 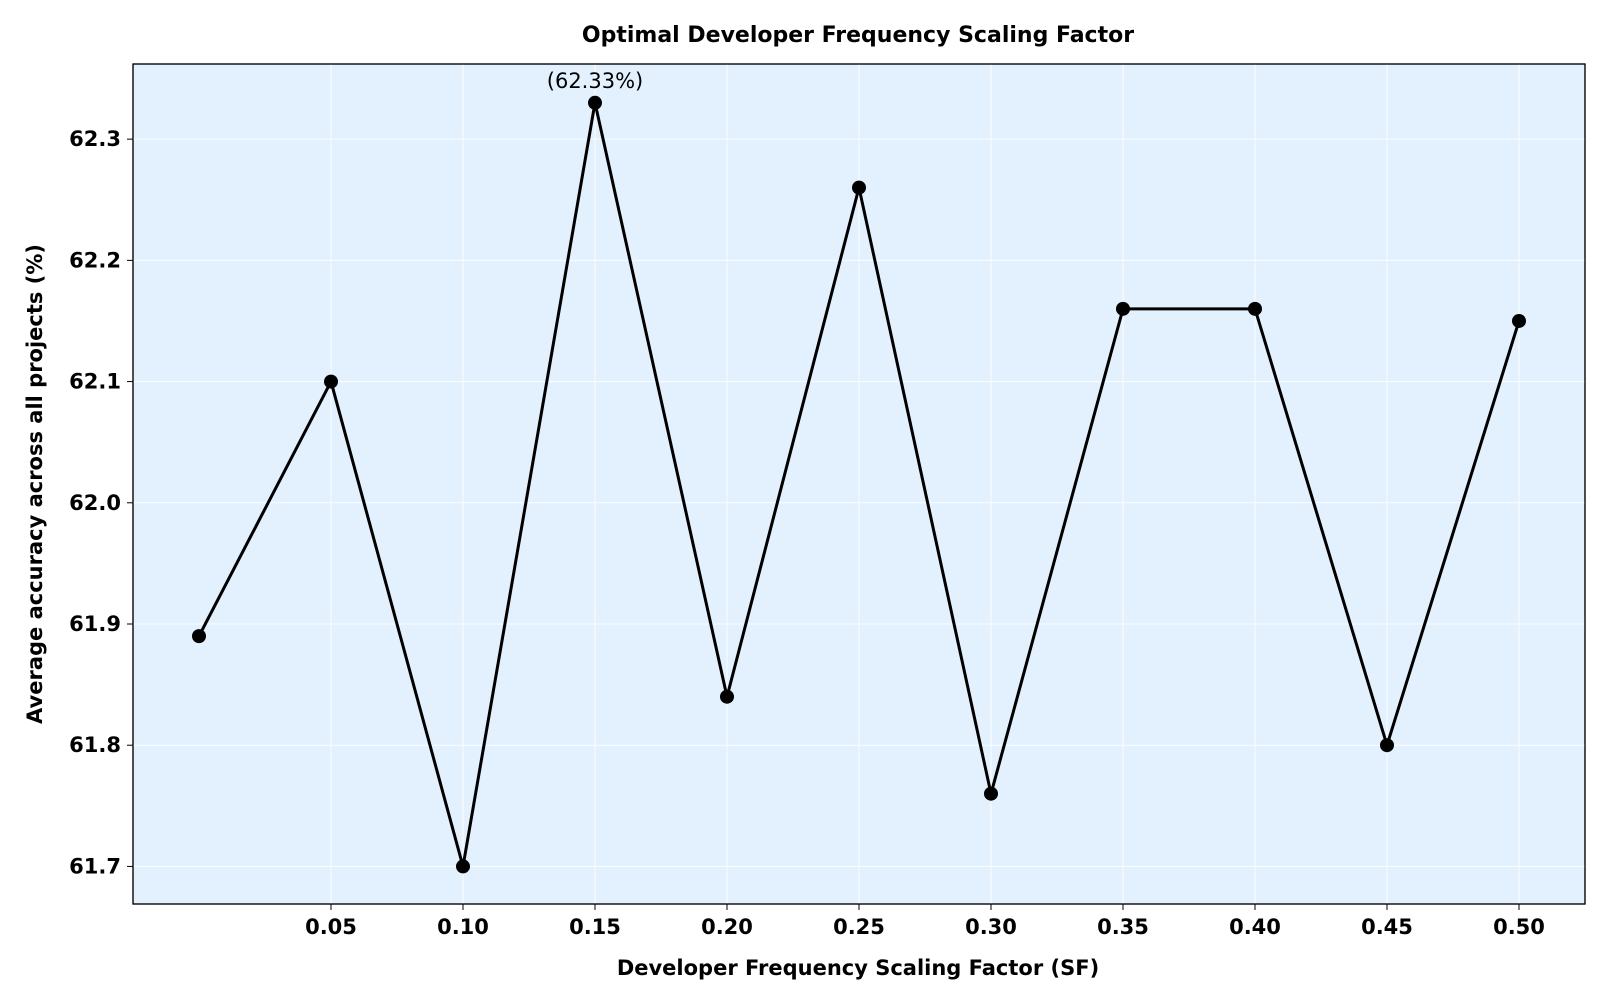 What do you see at coordinates (95, 745) in the screenshot?
I see `y-tick-label: 61.8` at bounding box center [95, 745].